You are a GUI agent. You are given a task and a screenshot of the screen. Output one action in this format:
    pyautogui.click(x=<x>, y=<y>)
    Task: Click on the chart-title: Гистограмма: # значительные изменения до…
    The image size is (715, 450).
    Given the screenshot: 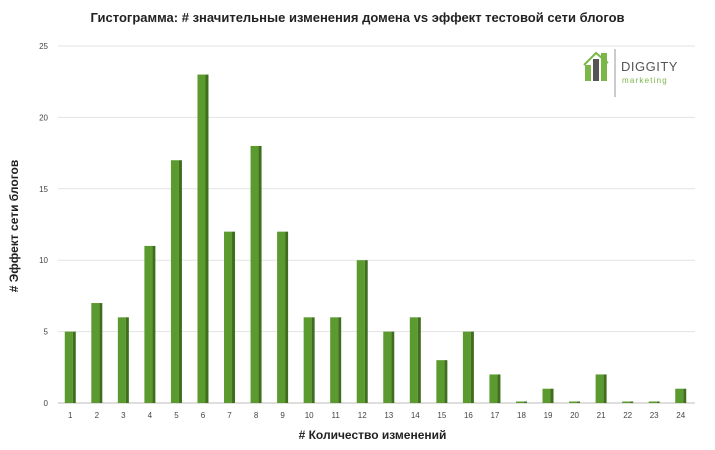 What is the action you would take?
    pyautogui.click(x=357, y=17)
    